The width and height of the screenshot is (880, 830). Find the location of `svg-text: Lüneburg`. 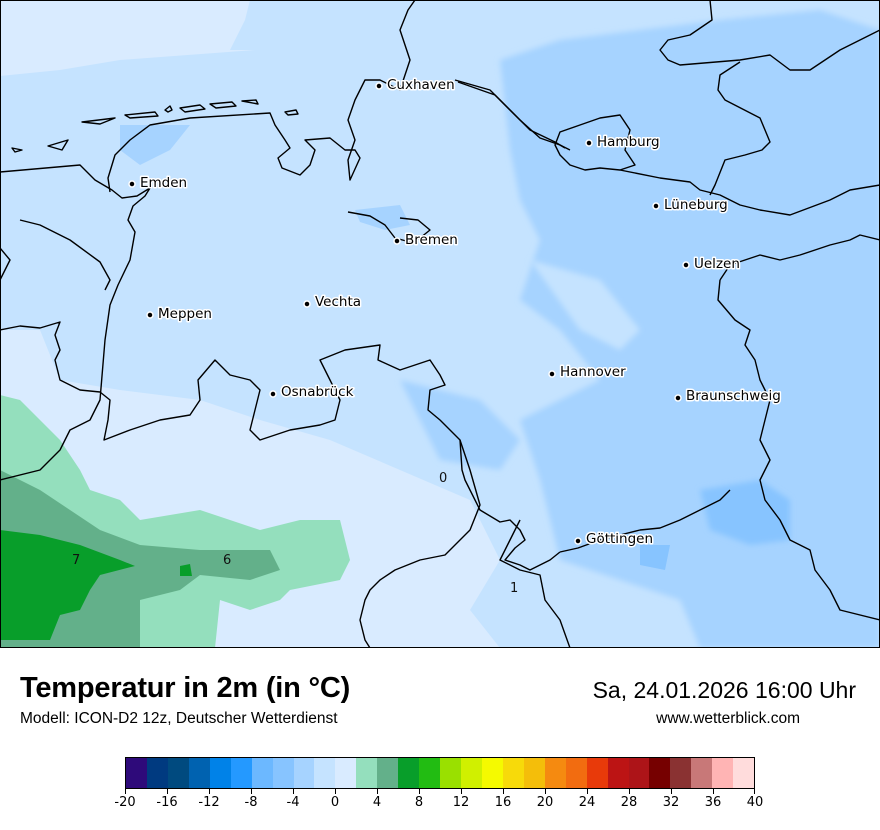

svg-text: Lüneburg is located at coordinates (696, 205).